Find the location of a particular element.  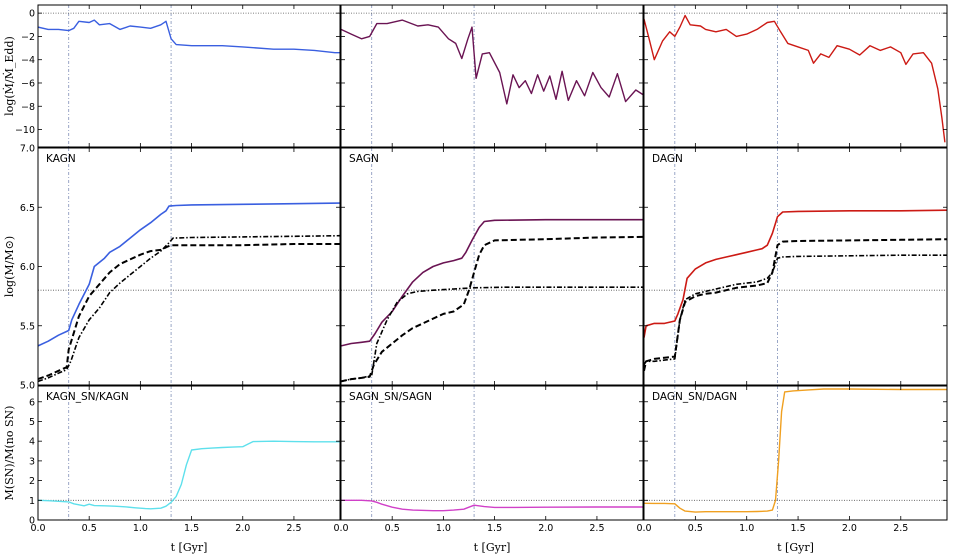

y-tick-label: −2 is located at coordinates (28, 37).